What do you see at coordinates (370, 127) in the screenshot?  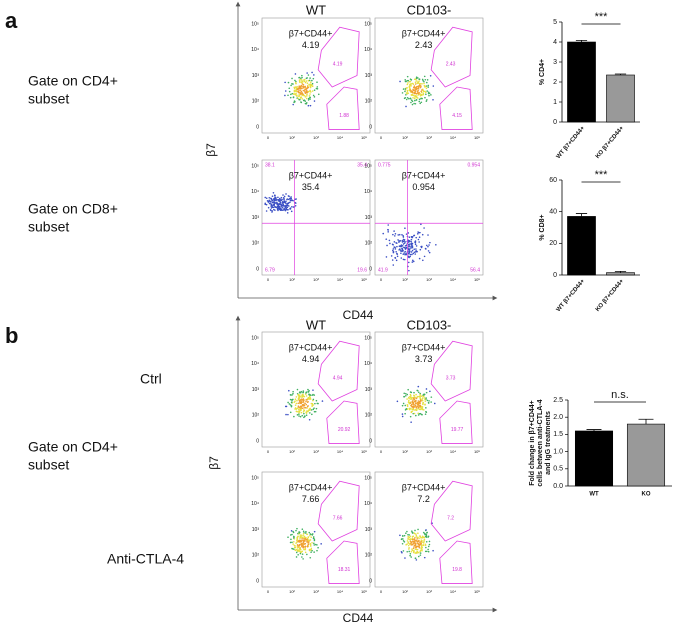 I see `y-tick-label: 0` at bounding box center [370, 127].